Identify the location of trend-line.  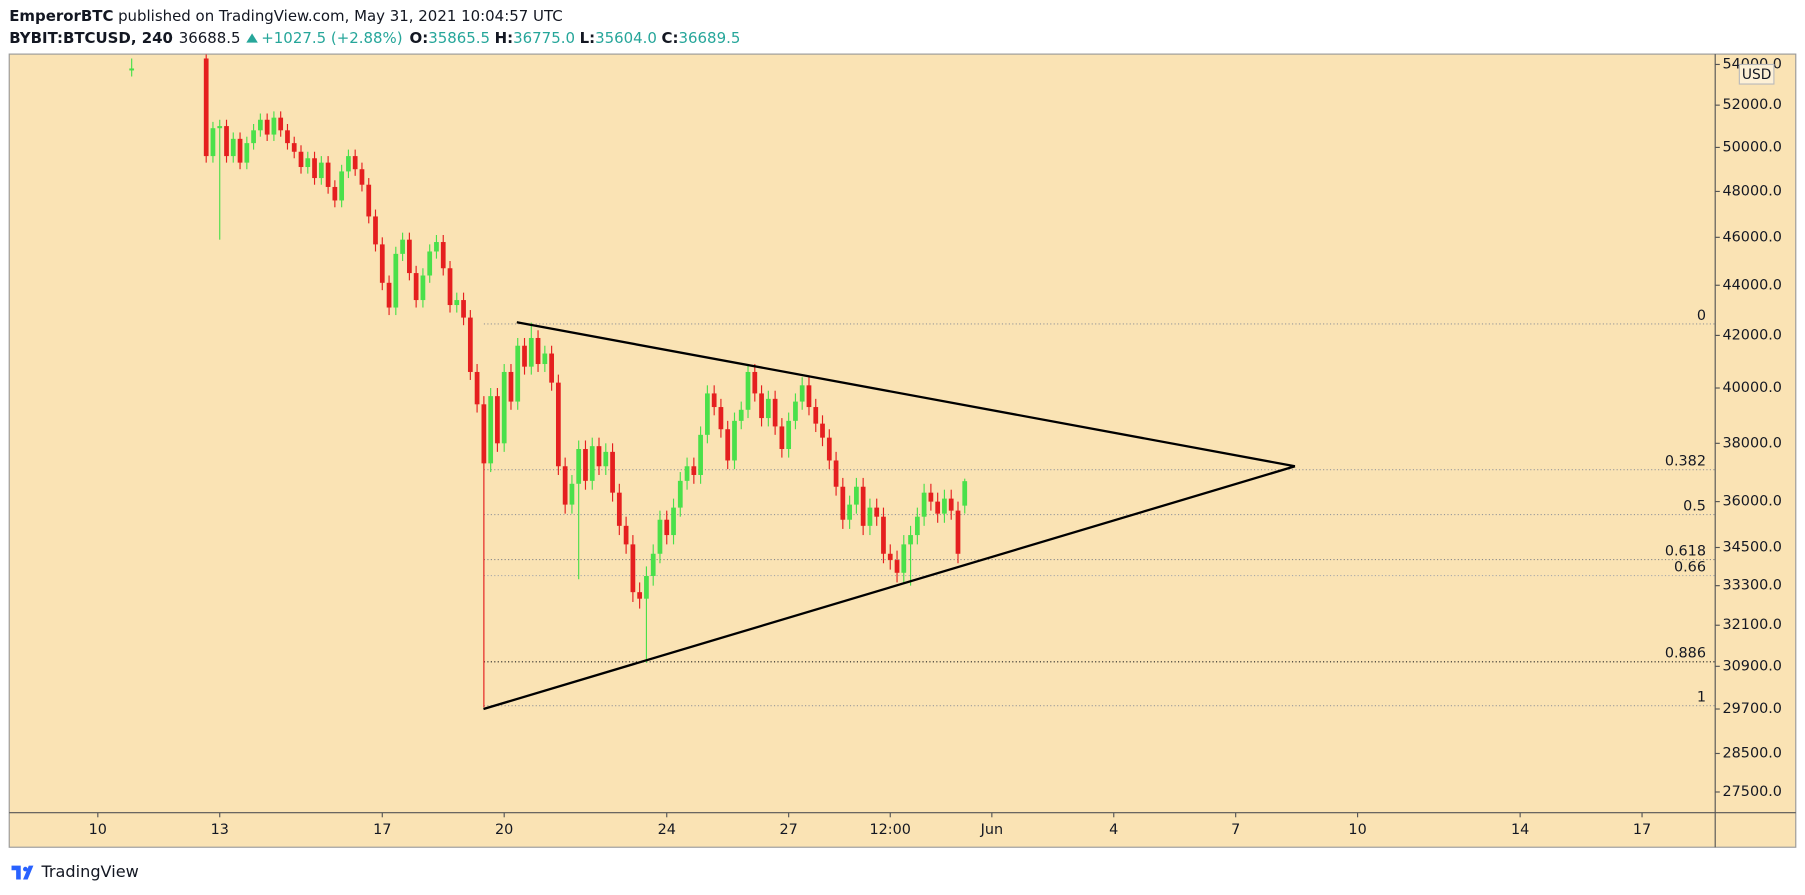
(906, 394).